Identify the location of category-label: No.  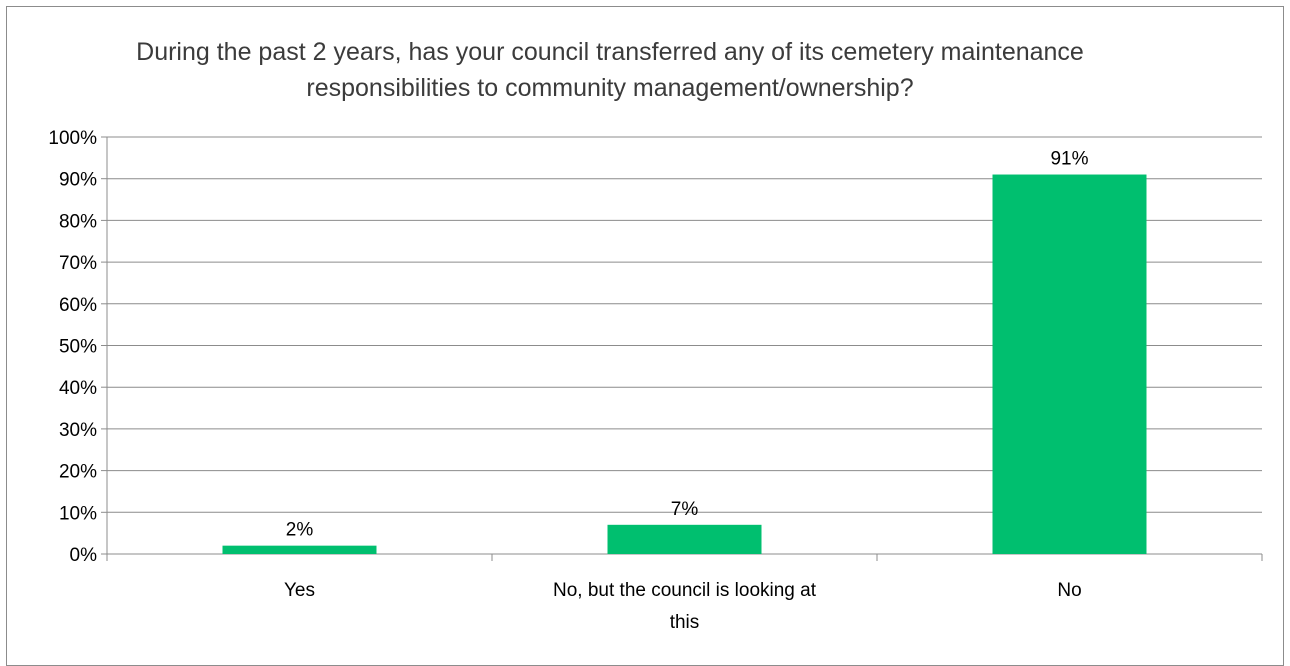
(1069, 590).